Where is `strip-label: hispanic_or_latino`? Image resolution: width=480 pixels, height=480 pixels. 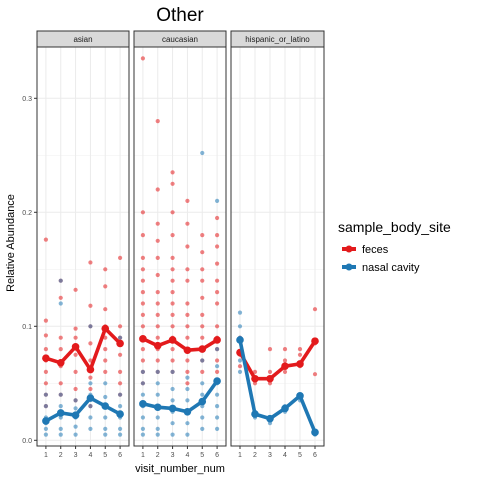 strip-label: hispanic_or_latino is located at coordinates (277, 39).